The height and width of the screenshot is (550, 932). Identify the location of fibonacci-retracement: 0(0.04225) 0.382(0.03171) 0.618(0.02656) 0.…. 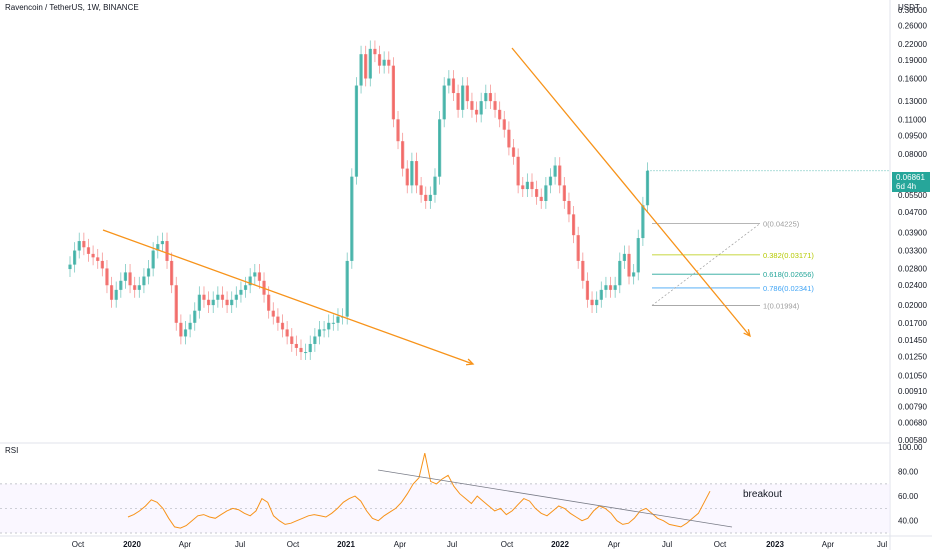
(732, 265).